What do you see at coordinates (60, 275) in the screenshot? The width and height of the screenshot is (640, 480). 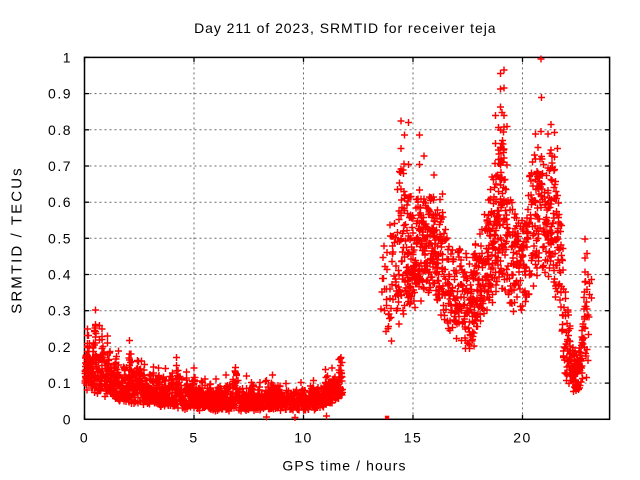 I see `svg-text: 0.4` at bounding box center [60, 275].